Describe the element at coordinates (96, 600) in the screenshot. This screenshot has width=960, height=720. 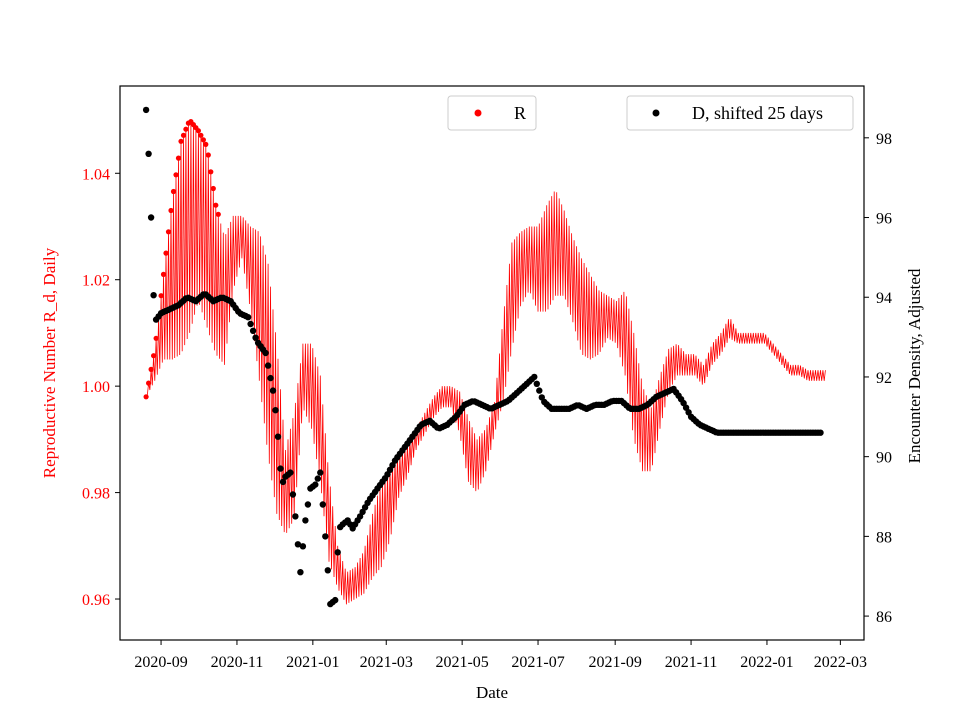
I see `y-left-tick-label: 0.96` at that location.